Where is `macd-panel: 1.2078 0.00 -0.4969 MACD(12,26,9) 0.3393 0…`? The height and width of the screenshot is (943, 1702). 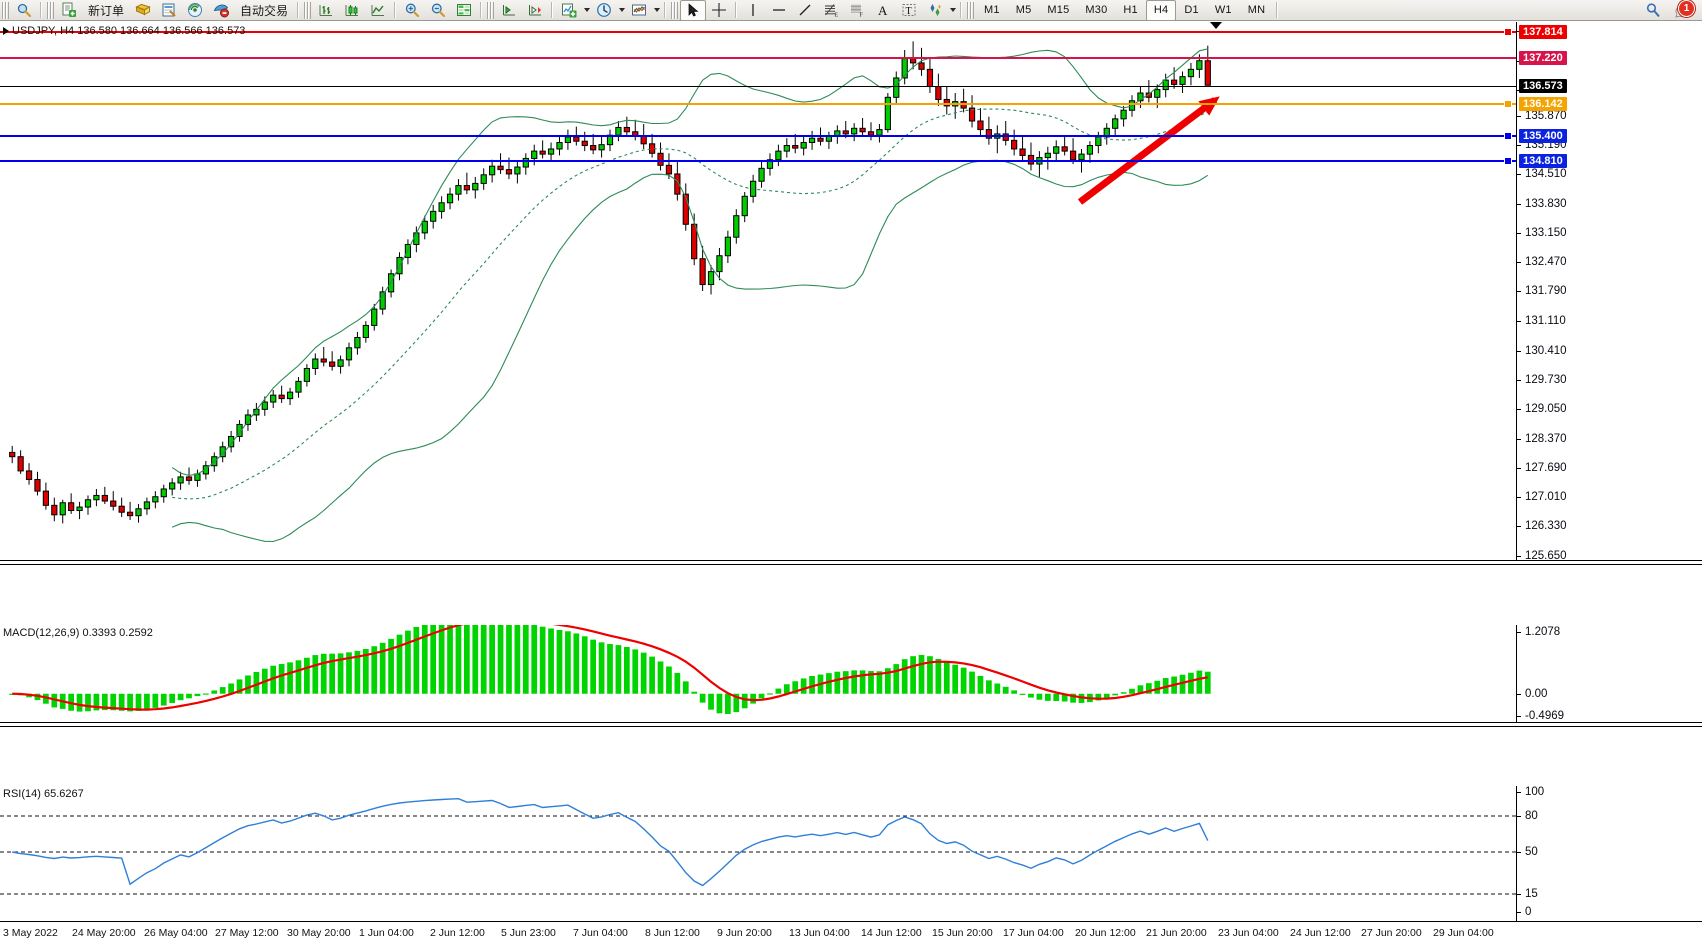
macd-panel: 1.2078 0.00 -0.4969 MACD(12,26,9) 0.3393 0… is located at coordinates (851, 673).